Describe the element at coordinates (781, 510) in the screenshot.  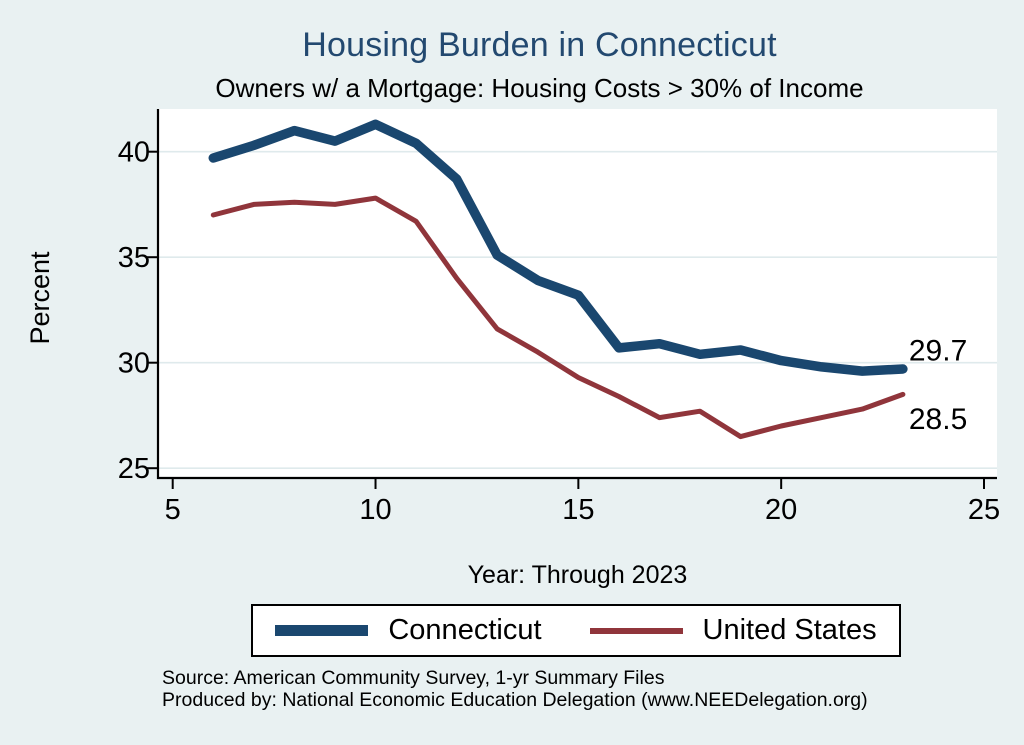
I see `x-tick-label-20: 20` at that location.